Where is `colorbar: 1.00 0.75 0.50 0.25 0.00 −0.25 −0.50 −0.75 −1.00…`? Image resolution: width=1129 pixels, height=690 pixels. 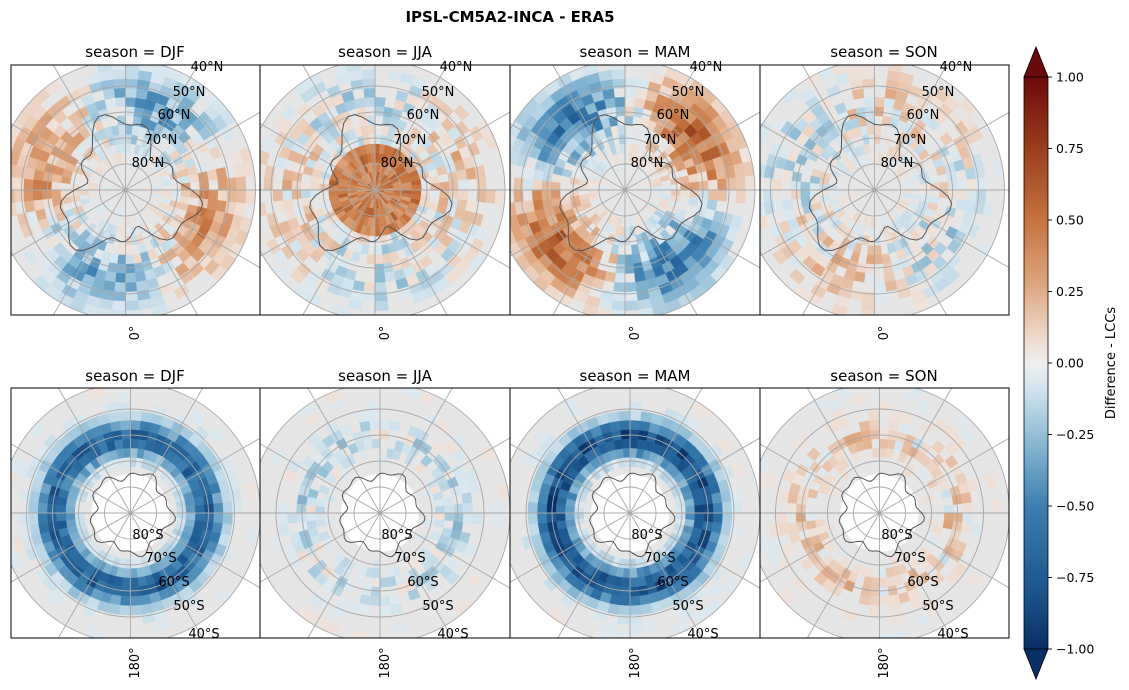 colorbar: 1.00 0.75 0.50 0.25 0.00 −0.25 −0.50 −0.75 −1.00… is located at coordinates (1071, 363).